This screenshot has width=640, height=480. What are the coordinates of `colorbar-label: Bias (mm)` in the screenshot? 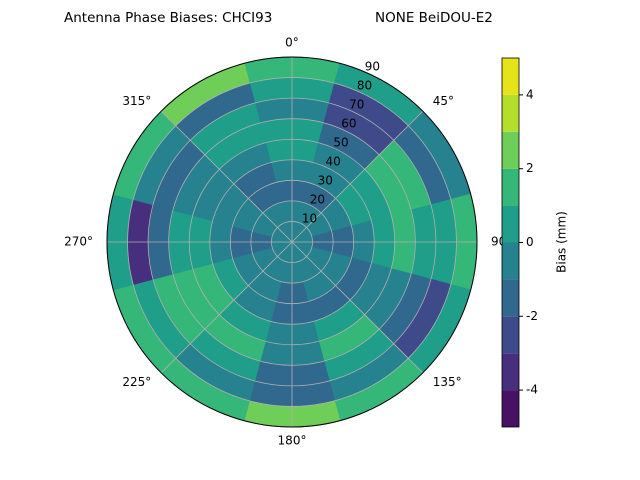 It's located at (562, 242).